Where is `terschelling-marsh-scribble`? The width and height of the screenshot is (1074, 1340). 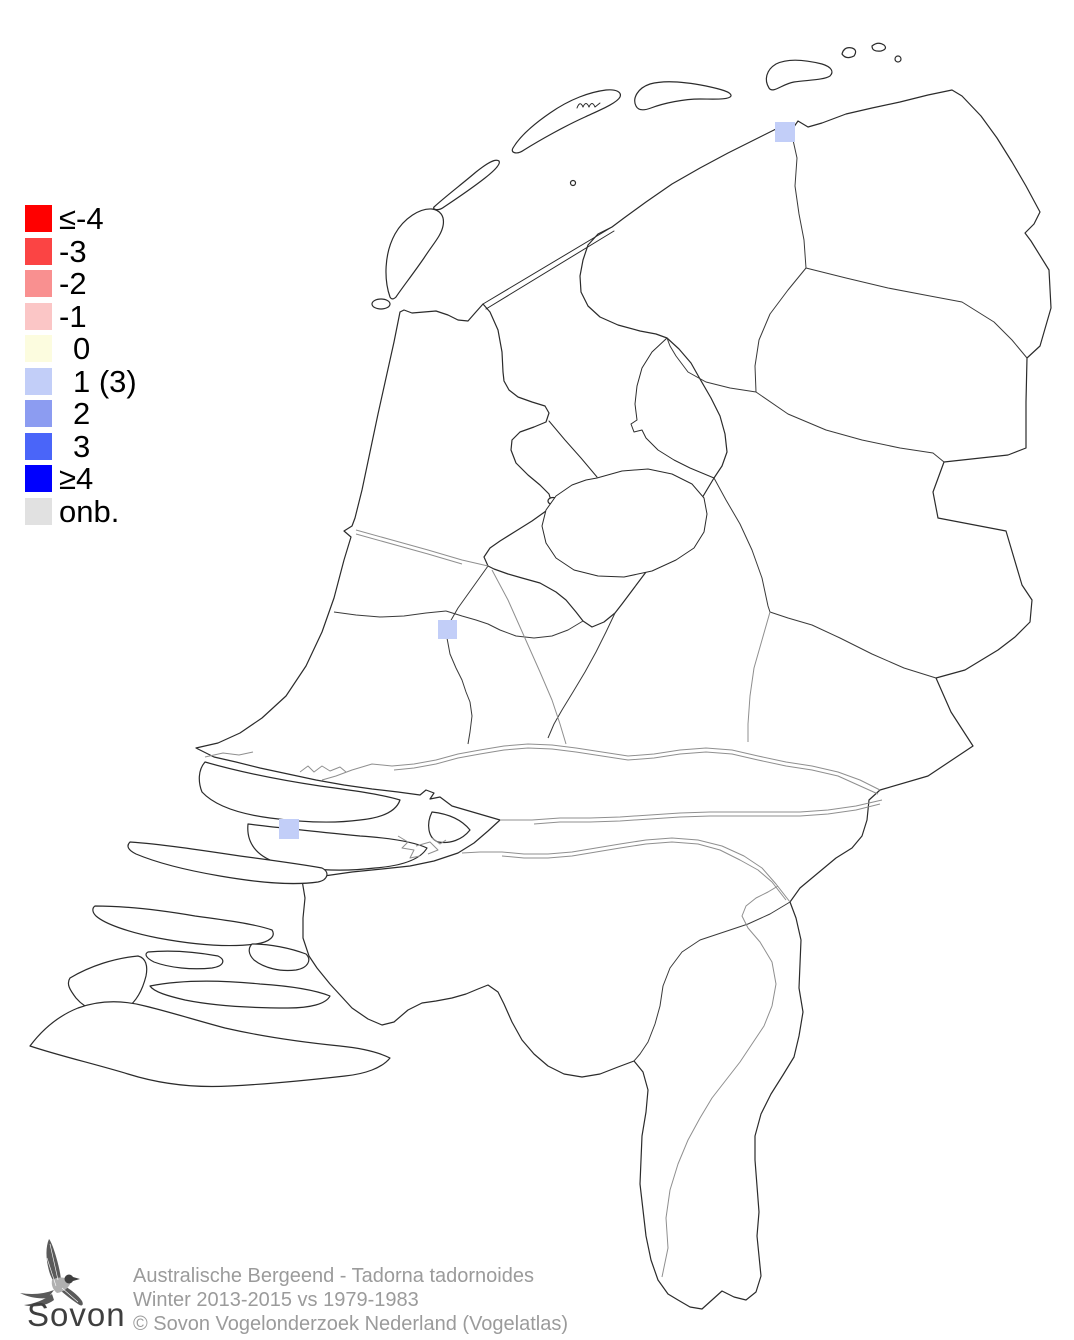 terschelling-marsh-scribble is located at coordinates (588, 105).